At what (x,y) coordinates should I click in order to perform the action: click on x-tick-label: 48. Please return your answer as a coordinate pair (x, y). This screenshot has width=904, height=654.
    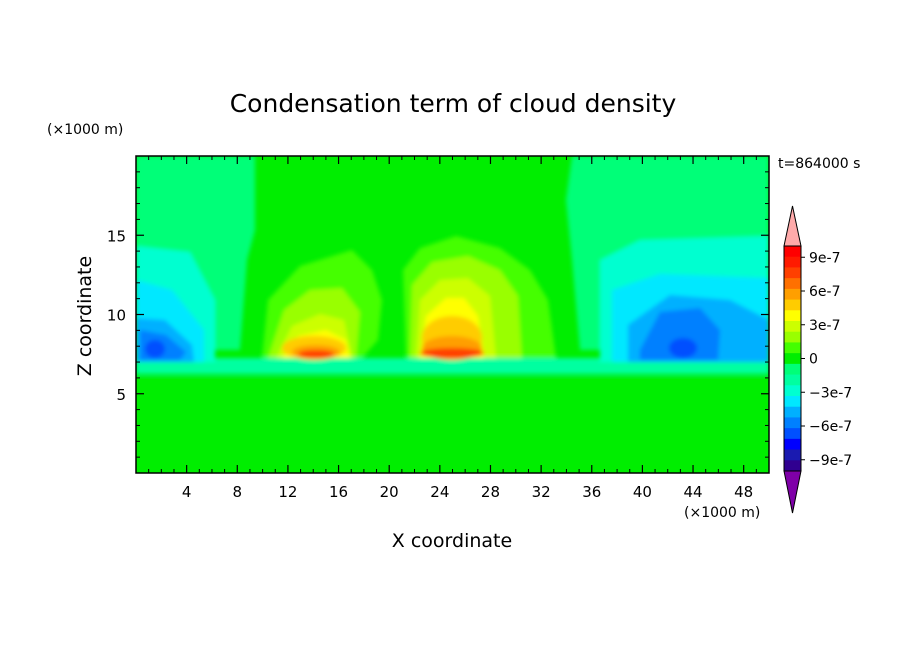
    Looking at the image, I should click on (743, 492).